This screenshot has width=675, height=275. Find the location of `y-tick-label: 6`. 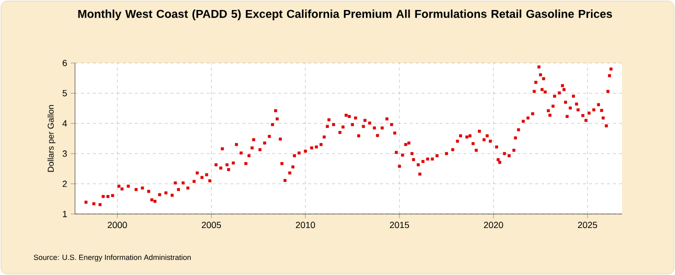

y-tick-label: 6 is located at coordinates (64, 63).